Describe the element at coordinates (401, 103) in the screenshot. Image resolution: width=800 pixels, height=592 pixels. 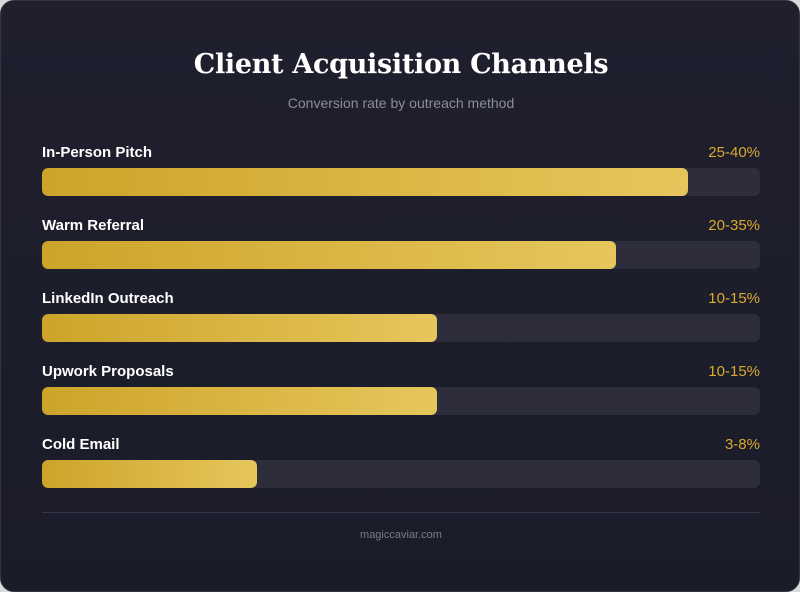
I see `chart-subtitle: Conversion rate by outreach method` at that location.